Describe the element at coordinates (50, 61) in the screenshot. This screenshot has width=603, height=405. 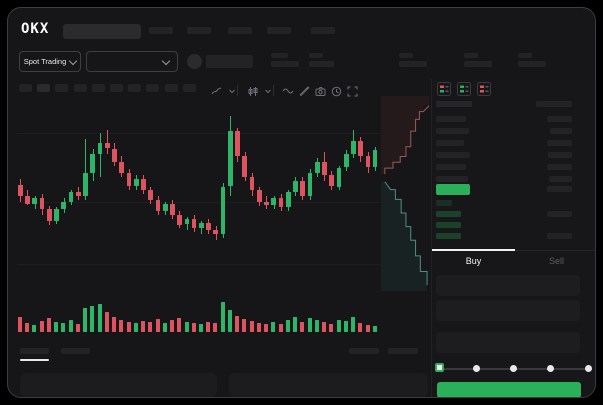
I see `market-type-selector: Spot Trading` at that location.